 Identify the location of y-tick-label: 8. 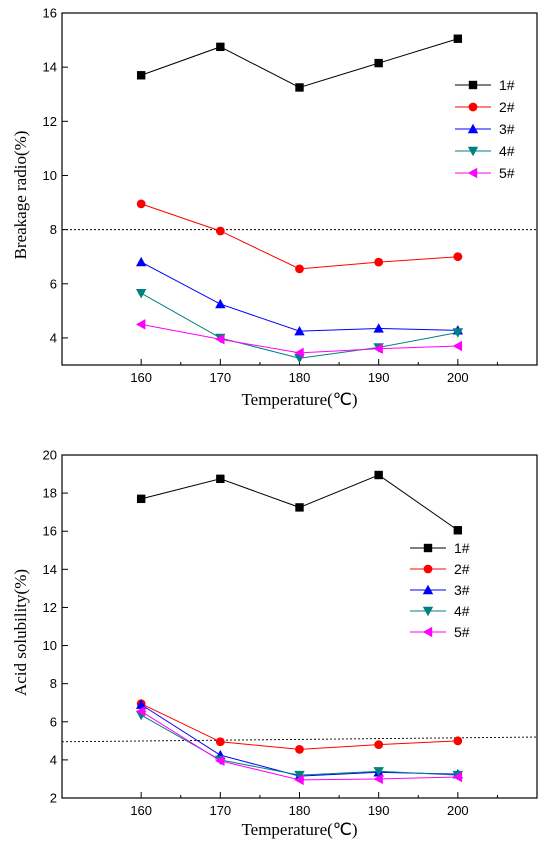
(53, 683).